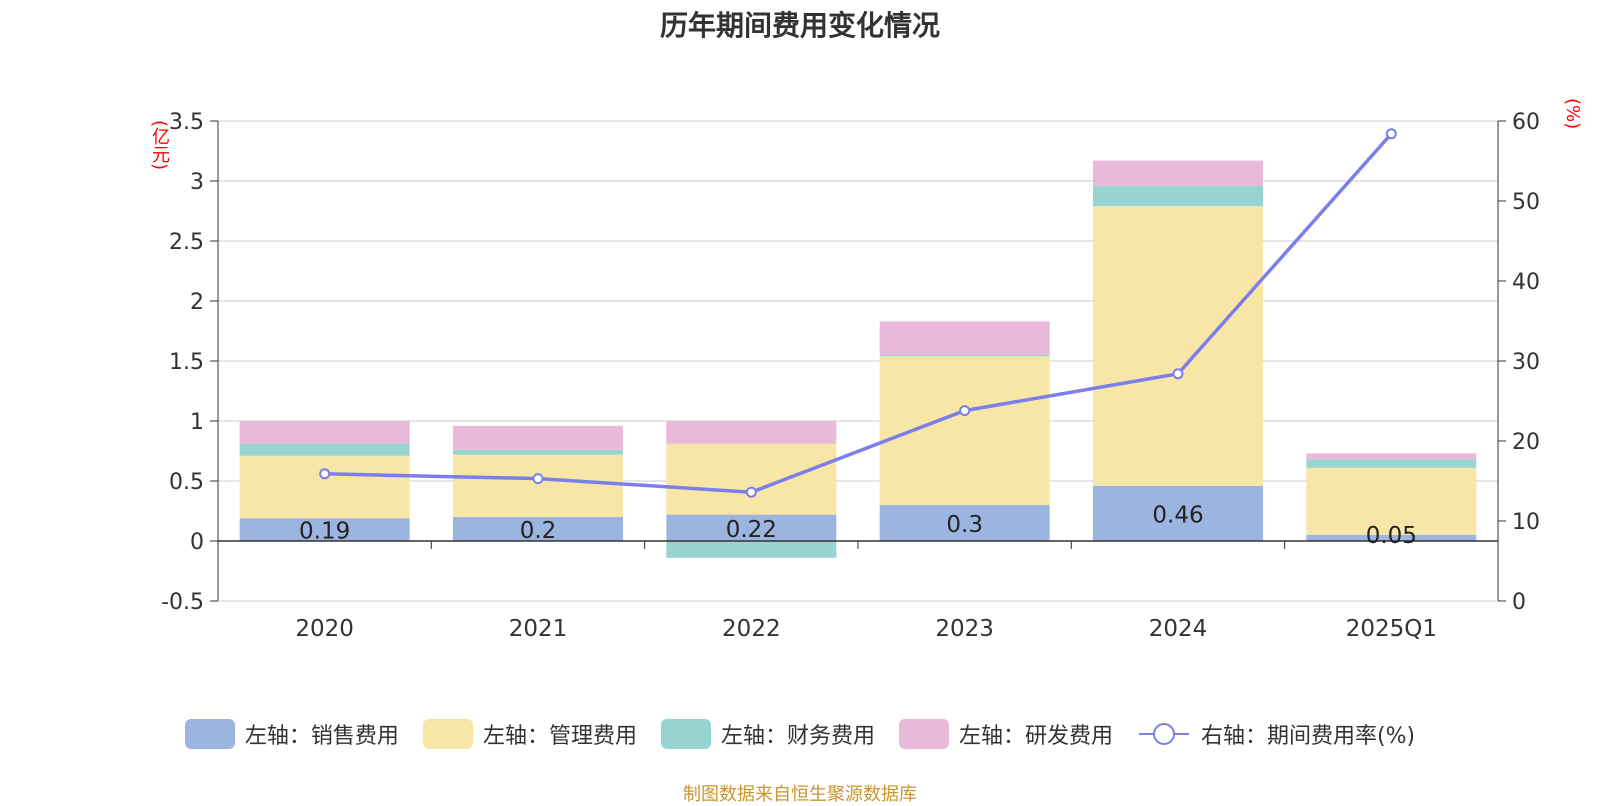  I want to click on legend-item-expense-rate: 右轴：期间费用率(%), so click(1276, 734).